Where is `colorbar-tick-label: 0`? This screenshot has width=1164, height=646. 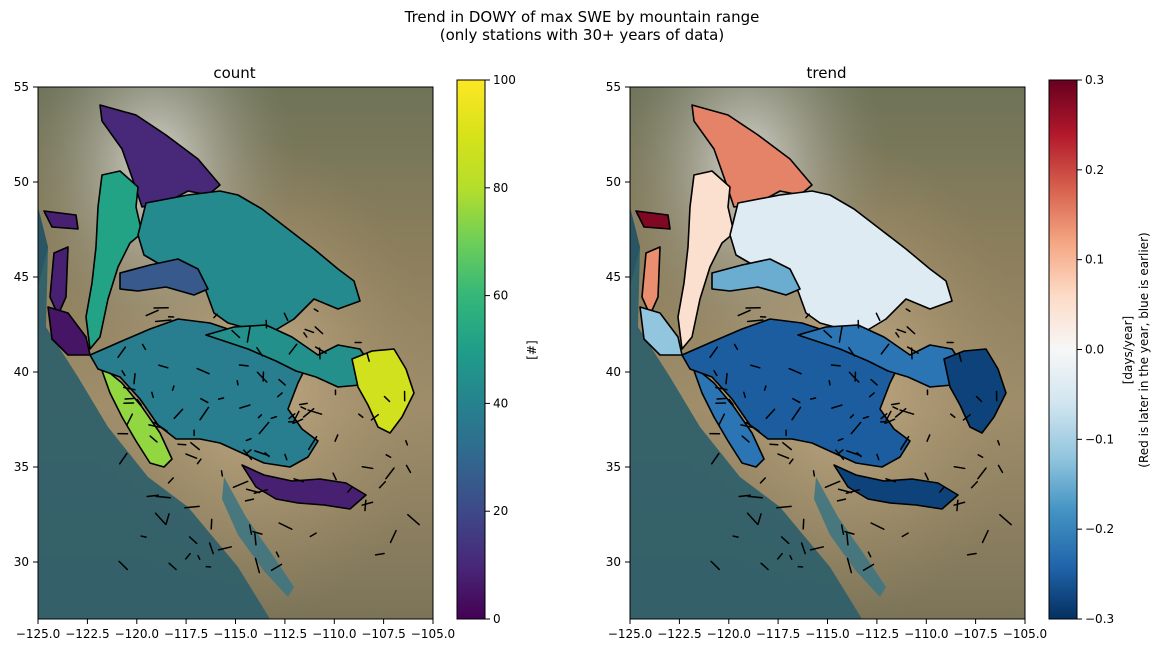 colorbar-tick-label: 0 is located at coordinates (497, 619).